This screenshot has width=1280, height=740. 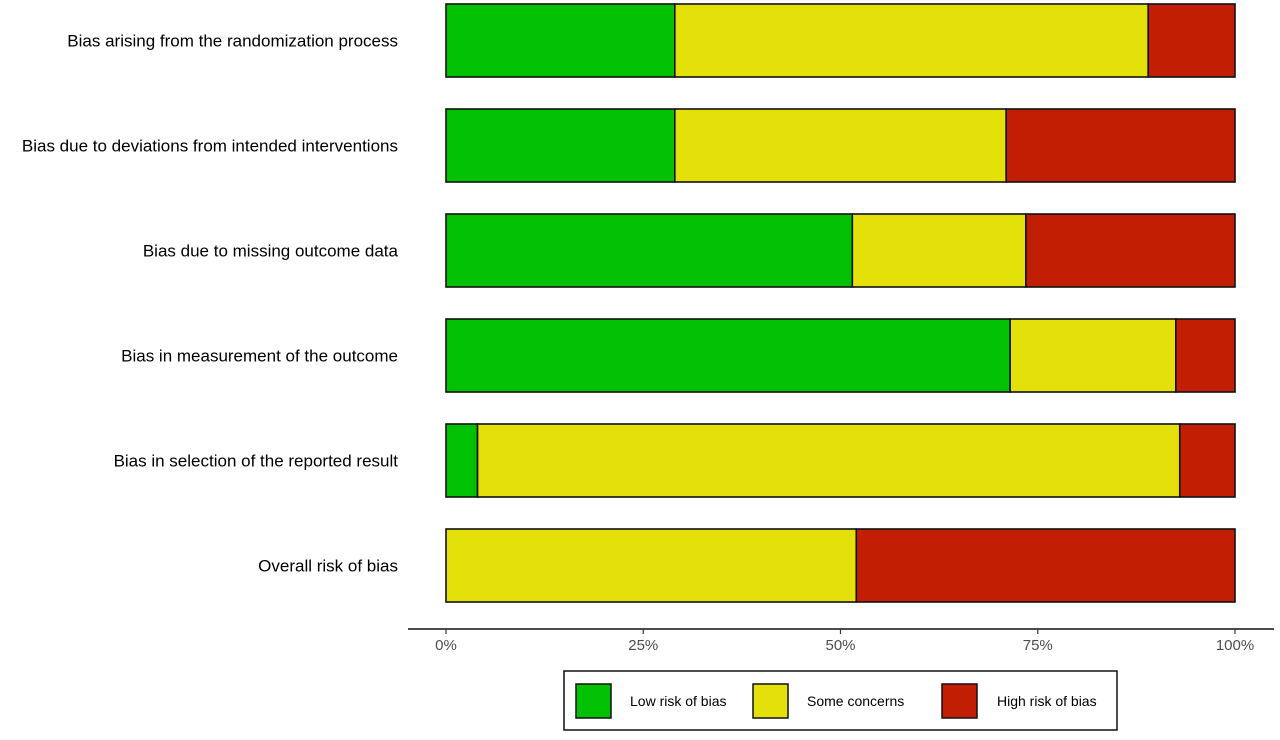 What do you see at coordinates (271, 251) in the screenshot?
I see `category-label-3: Bias due to missing outcome data` at bounding box center [271, 251].